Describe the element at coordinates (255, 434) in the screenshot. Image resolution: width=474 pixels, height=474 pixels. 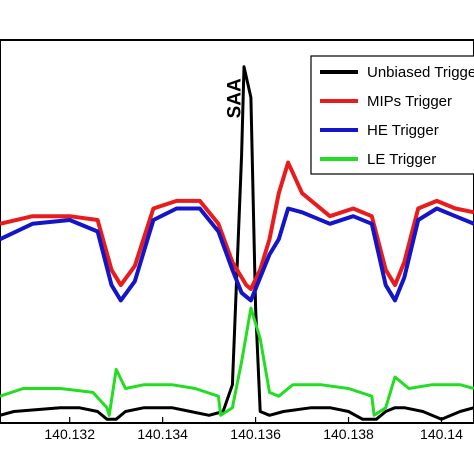
I see `x-tick-label: 140.136` at that location.